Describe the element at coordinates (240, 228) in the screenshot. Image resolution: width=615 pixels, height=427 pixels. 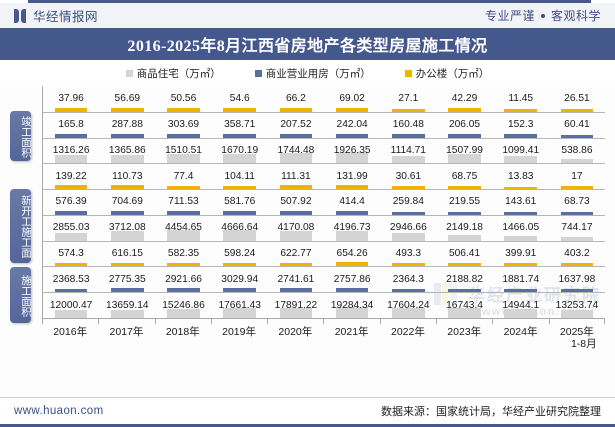
I see `data-value-label: 4666.64` at that location.